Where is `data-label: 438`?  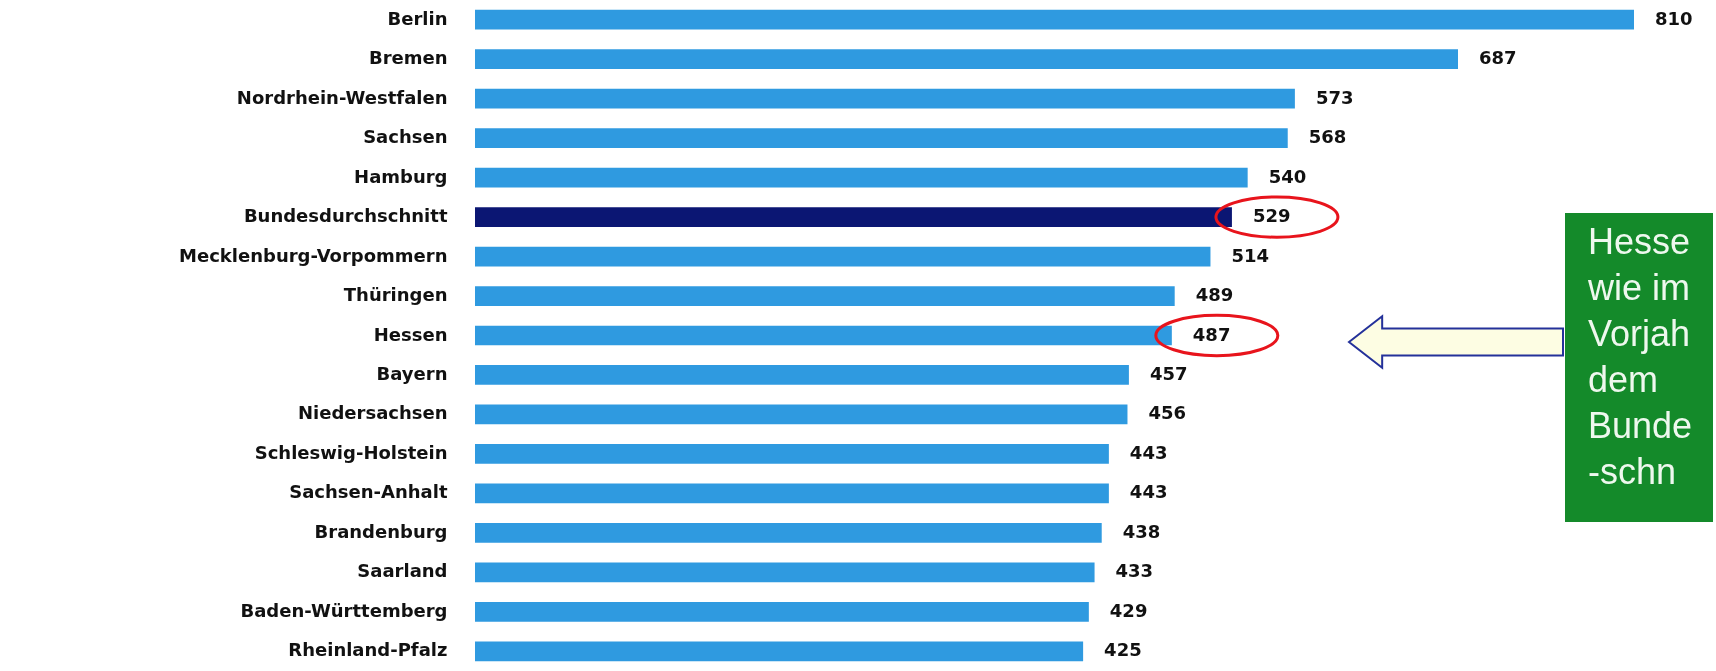
data-label: 438 is located at coordinates (1141, 531).